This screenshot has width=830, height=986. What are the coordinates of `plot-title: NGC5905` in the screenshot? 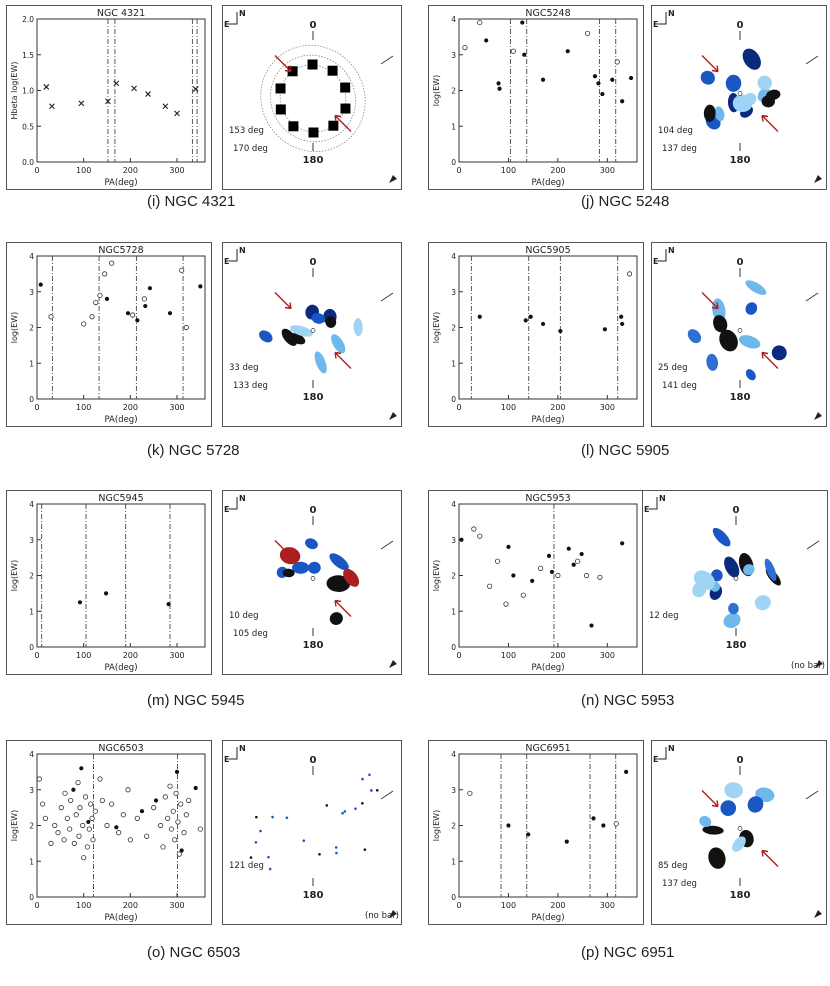 It's located at (547, 250).